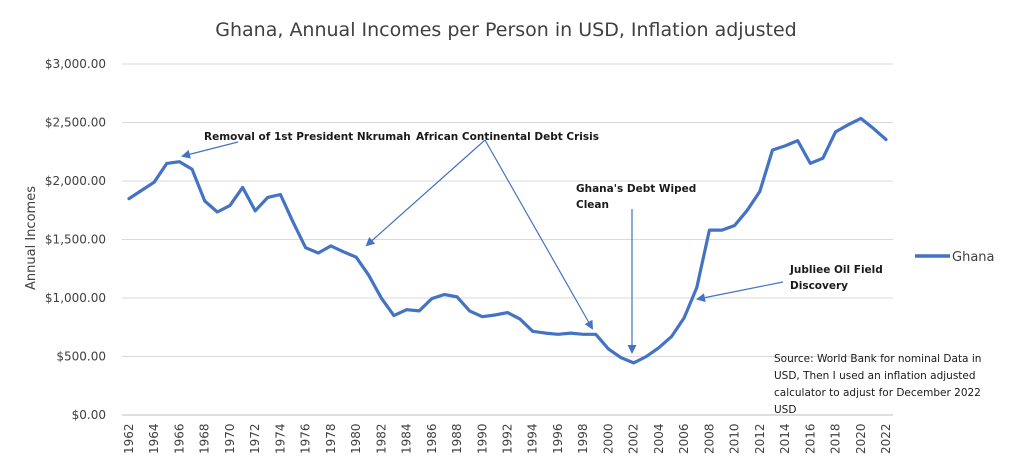  I want to click on x-tick-label: 1966, so click(179, 438).